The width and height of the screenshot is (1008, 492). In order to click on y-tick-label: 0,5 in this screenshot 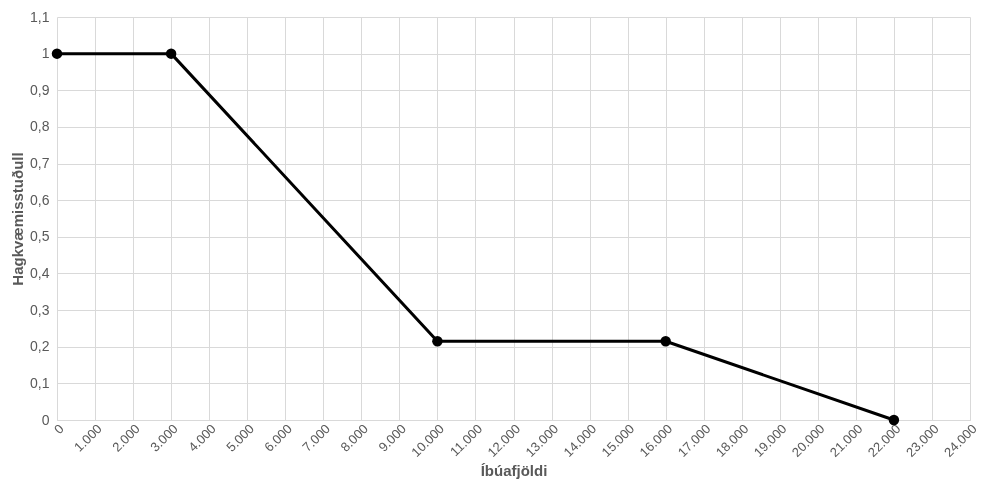, I will do `click(40, 236)`.